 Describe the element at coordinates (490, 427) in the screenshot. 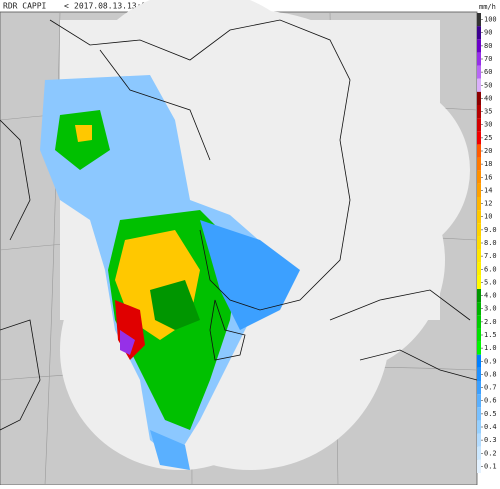

I see `legend-label: 0.4` at that location.